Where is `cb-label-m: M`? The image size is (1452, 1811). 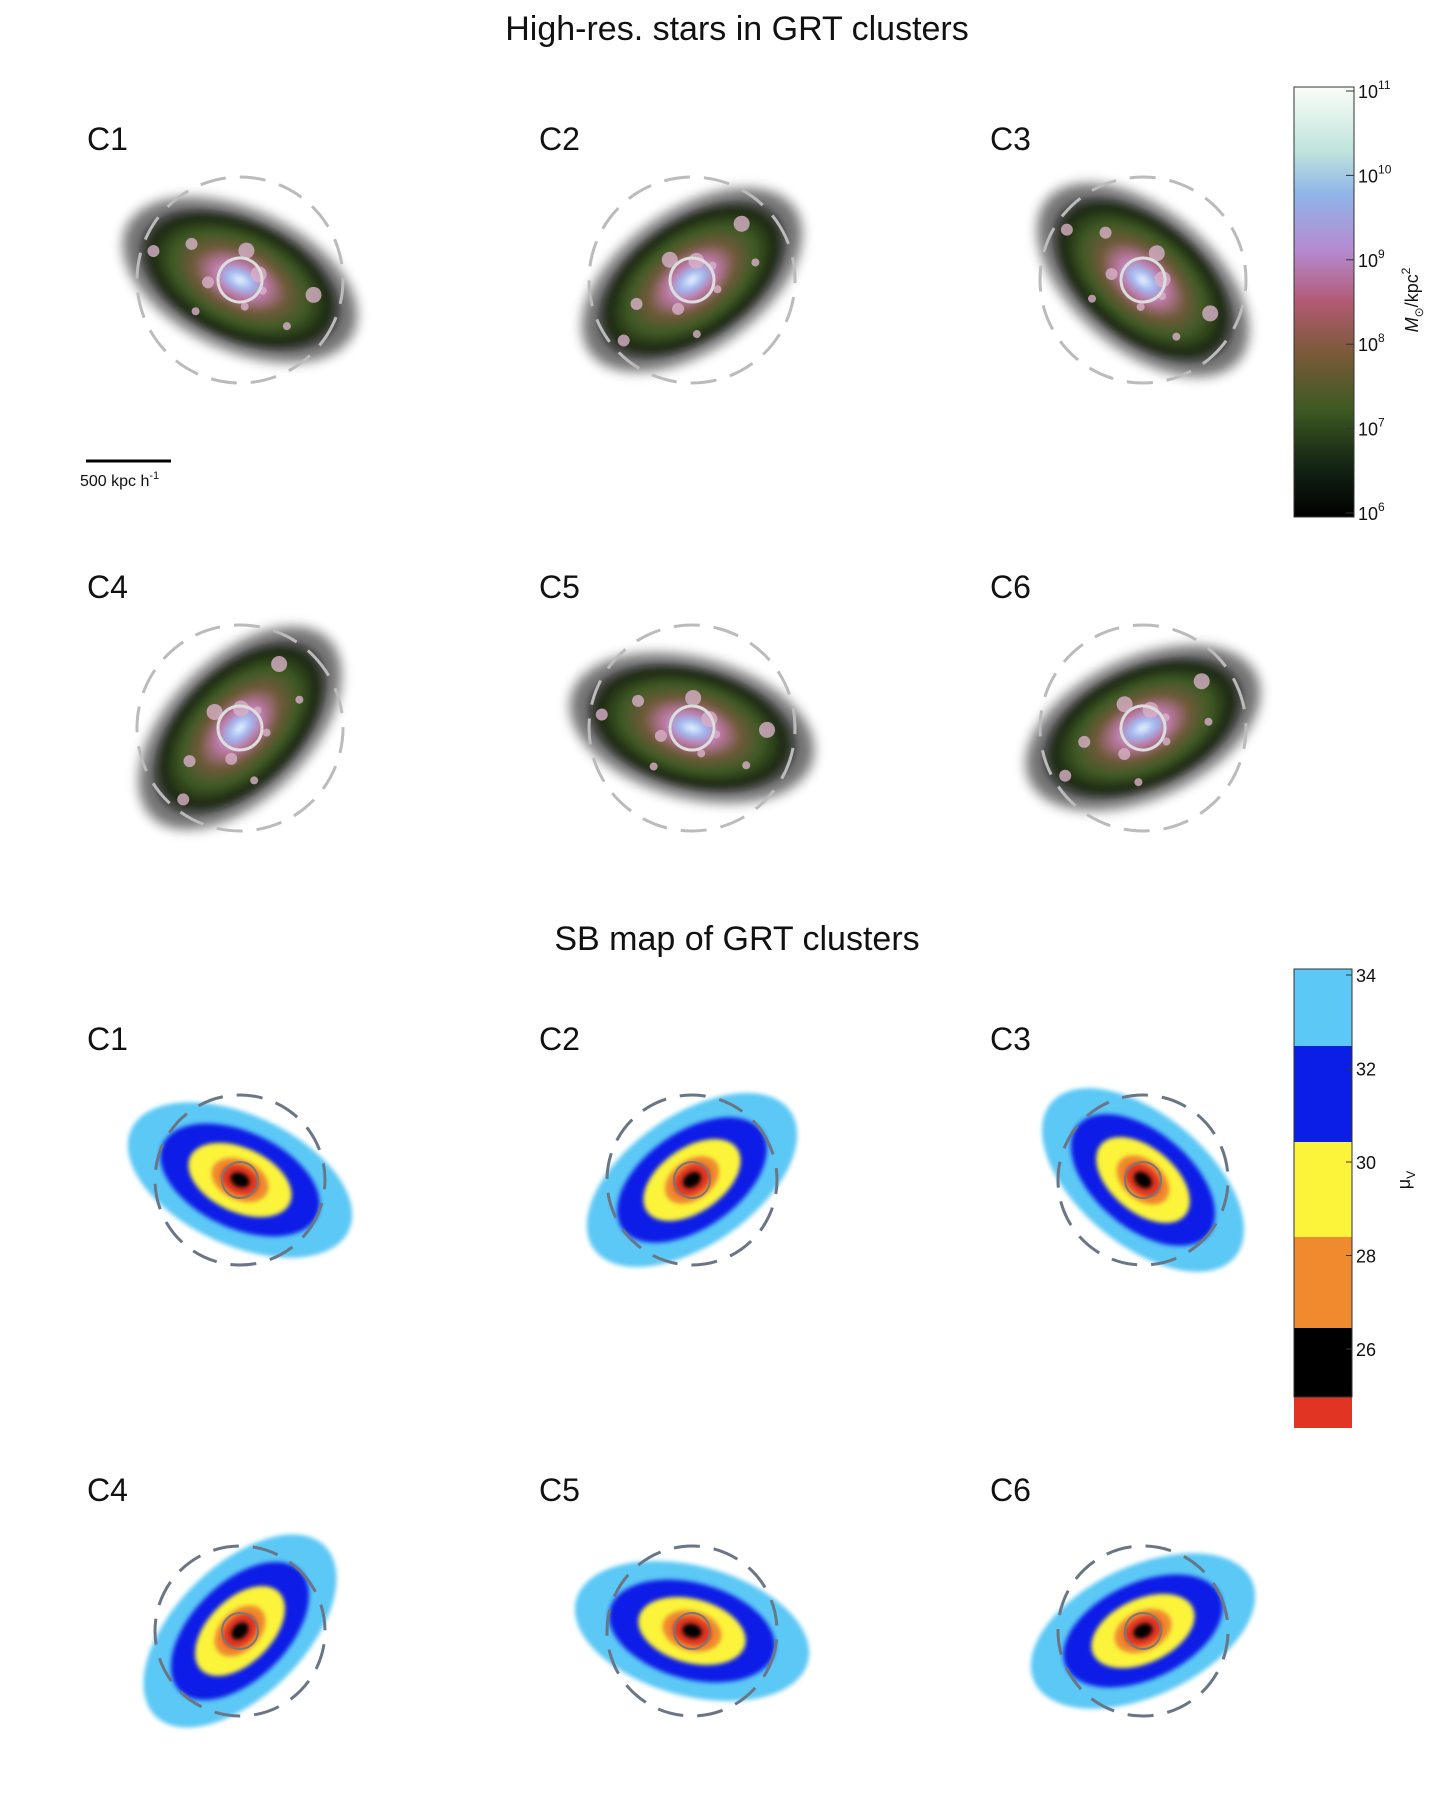 cb-label-m: M is located at coordinates (1412, 324).